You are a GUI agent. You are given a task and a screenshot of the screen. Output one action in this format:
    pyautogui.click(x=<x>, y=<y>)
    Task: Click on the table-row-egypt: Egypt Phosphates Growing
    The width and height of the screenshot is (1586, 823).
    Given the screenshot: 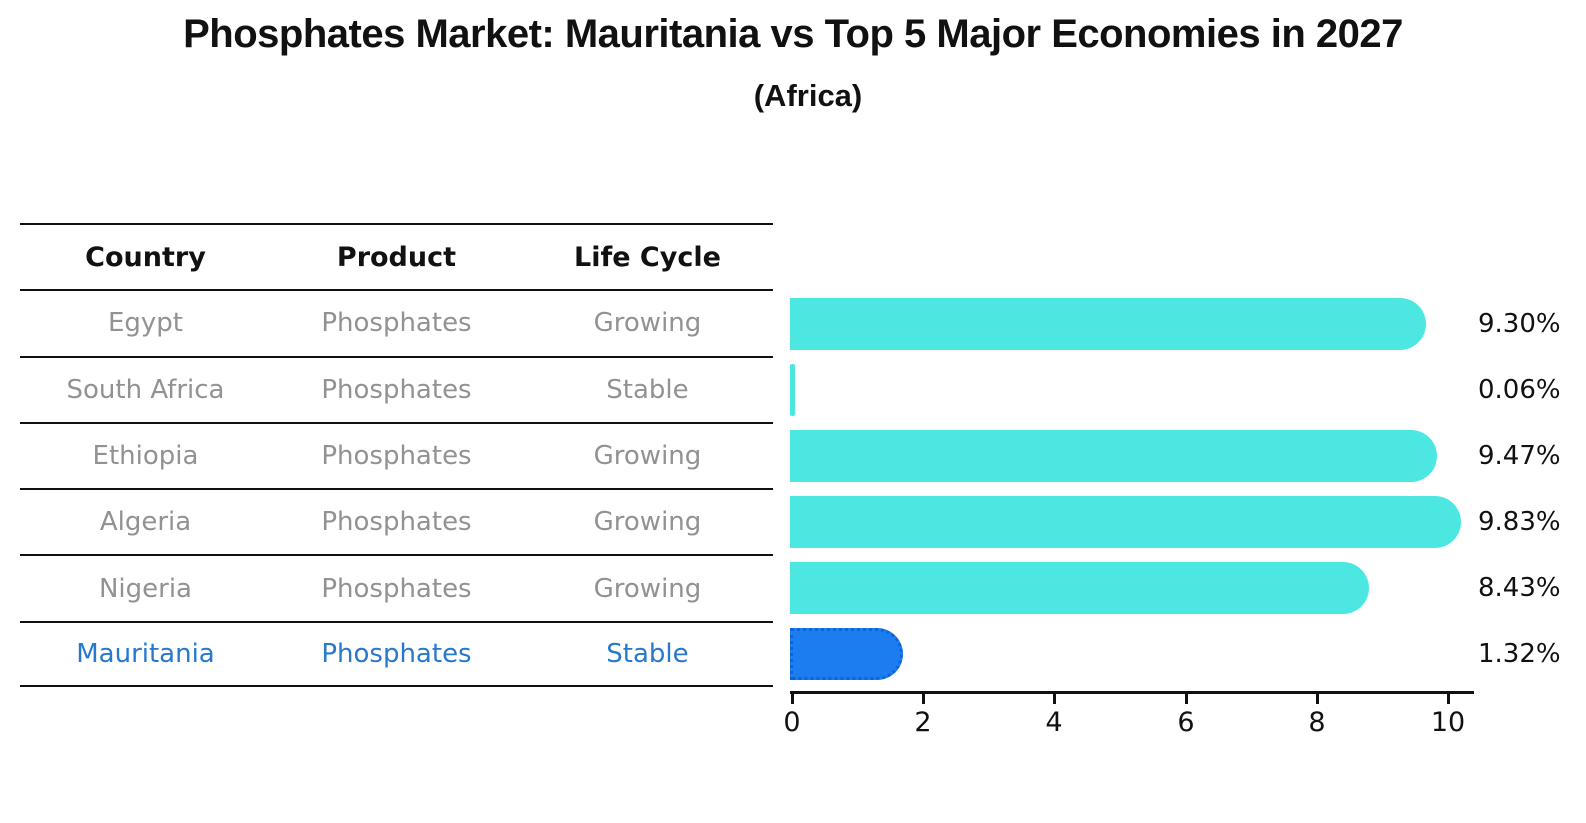 What is the action you would take?
    pyautogui.click(x=396, y=322)
    